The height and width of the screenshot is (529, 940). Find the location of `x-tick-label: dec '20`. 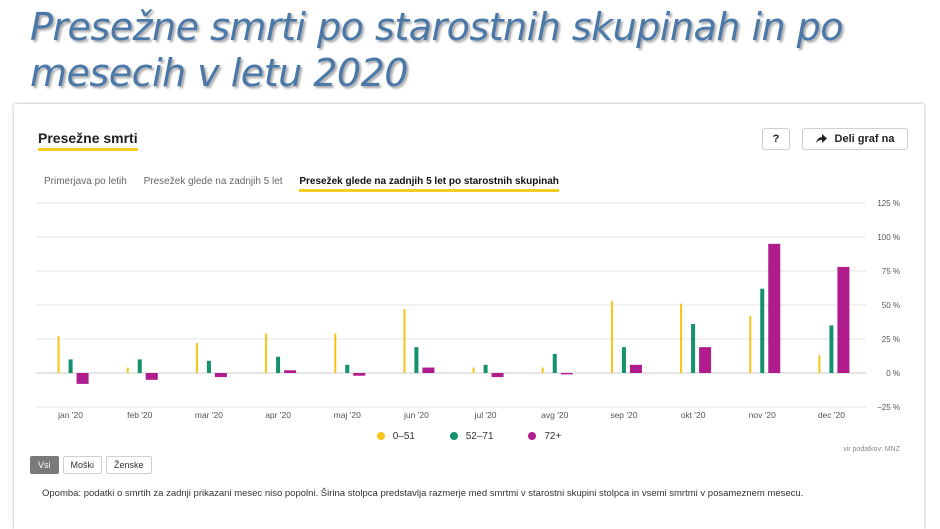

x-tick-label: dec '20 is located at coordinates (831, 415).